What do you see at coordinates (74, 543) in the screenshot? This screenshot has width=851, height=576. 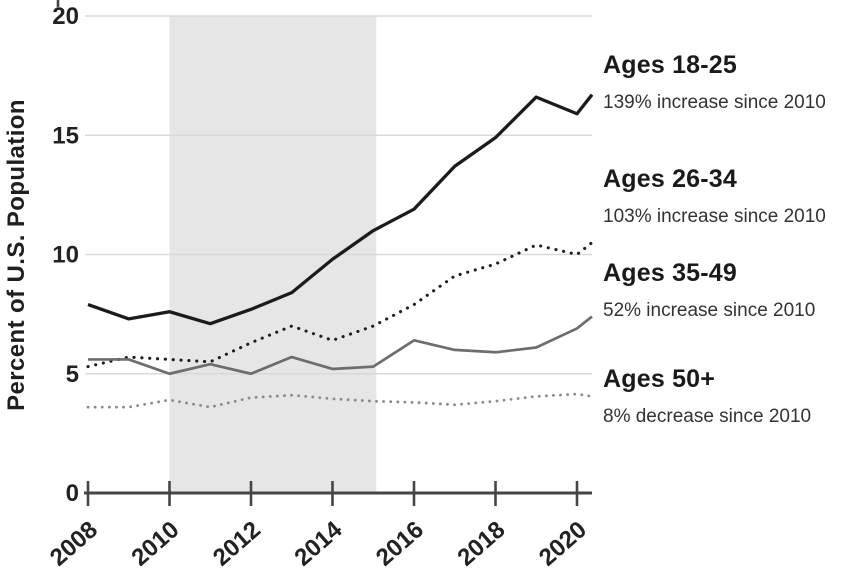 I see `x-tick-label-2008: 2008` at bounding box center [74, 543].